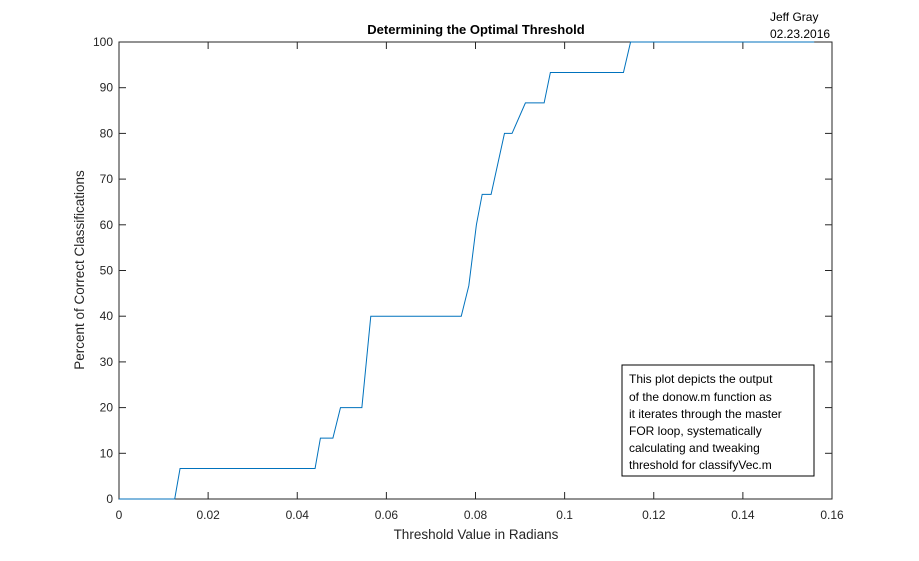 Image resolution: width=919 pixels, height=561 pixels. What do you see at coordinates (109, 499) in the screenshot?
I see `y-tick-label: 0` at bounding box center [109, 499].